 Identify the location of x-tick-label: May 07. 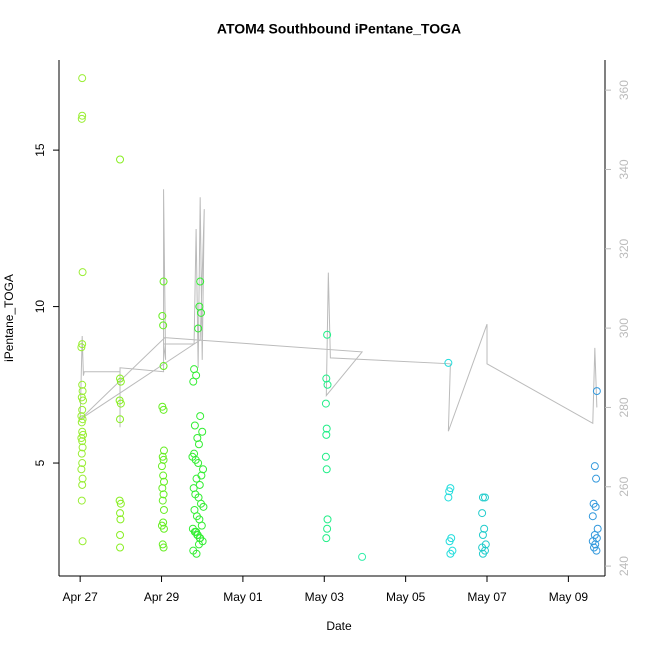
(487, 597).